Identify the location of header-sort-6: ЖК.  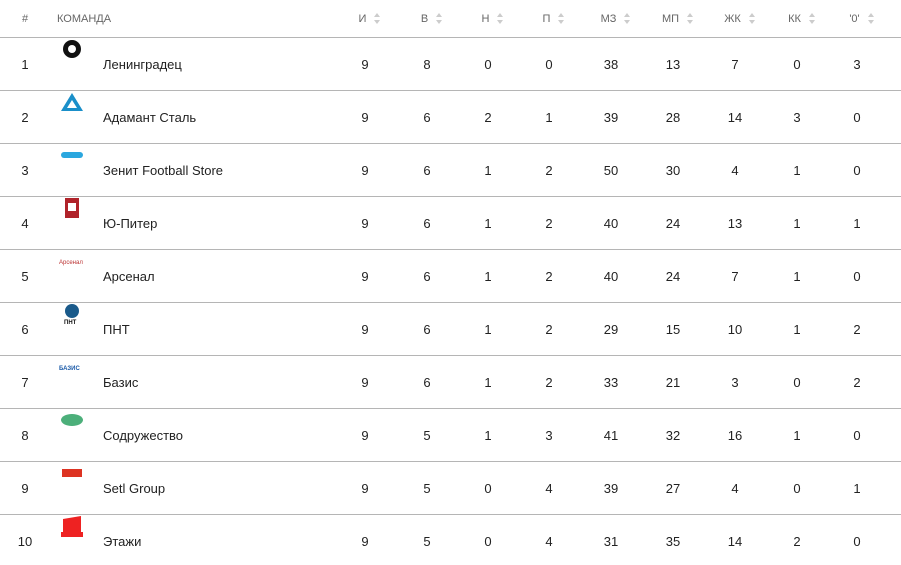
(740, 18).